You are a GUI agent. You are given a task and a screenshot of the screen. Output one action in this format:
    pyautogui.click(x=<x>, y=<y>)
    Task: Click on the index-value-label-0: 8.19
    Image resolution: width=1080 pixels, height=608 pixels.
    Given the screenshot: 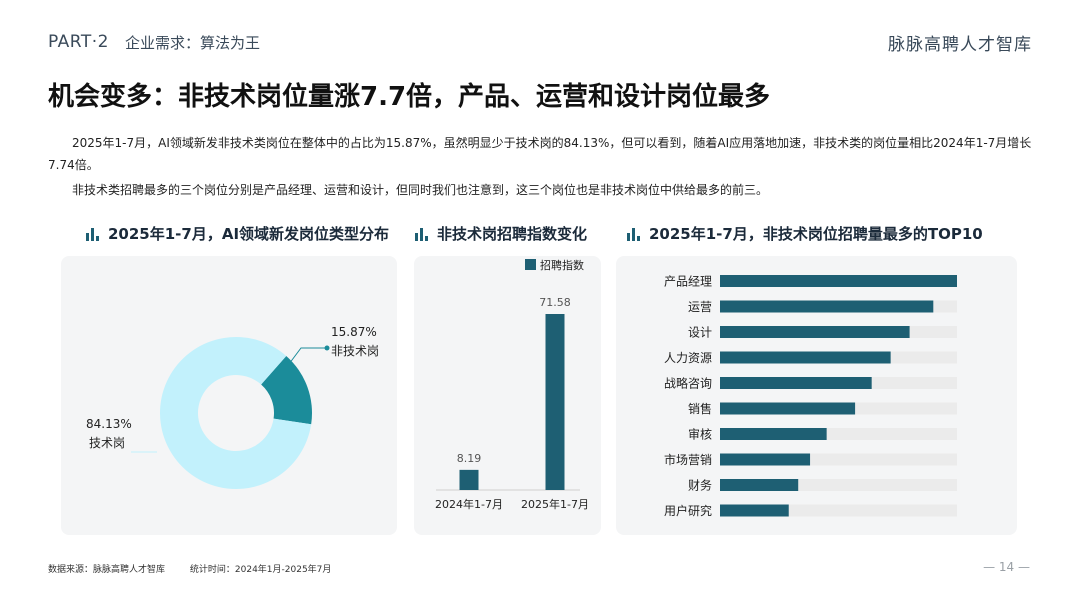 What is the action you would take?
    pyautogui.click(x=469, y=458)
    